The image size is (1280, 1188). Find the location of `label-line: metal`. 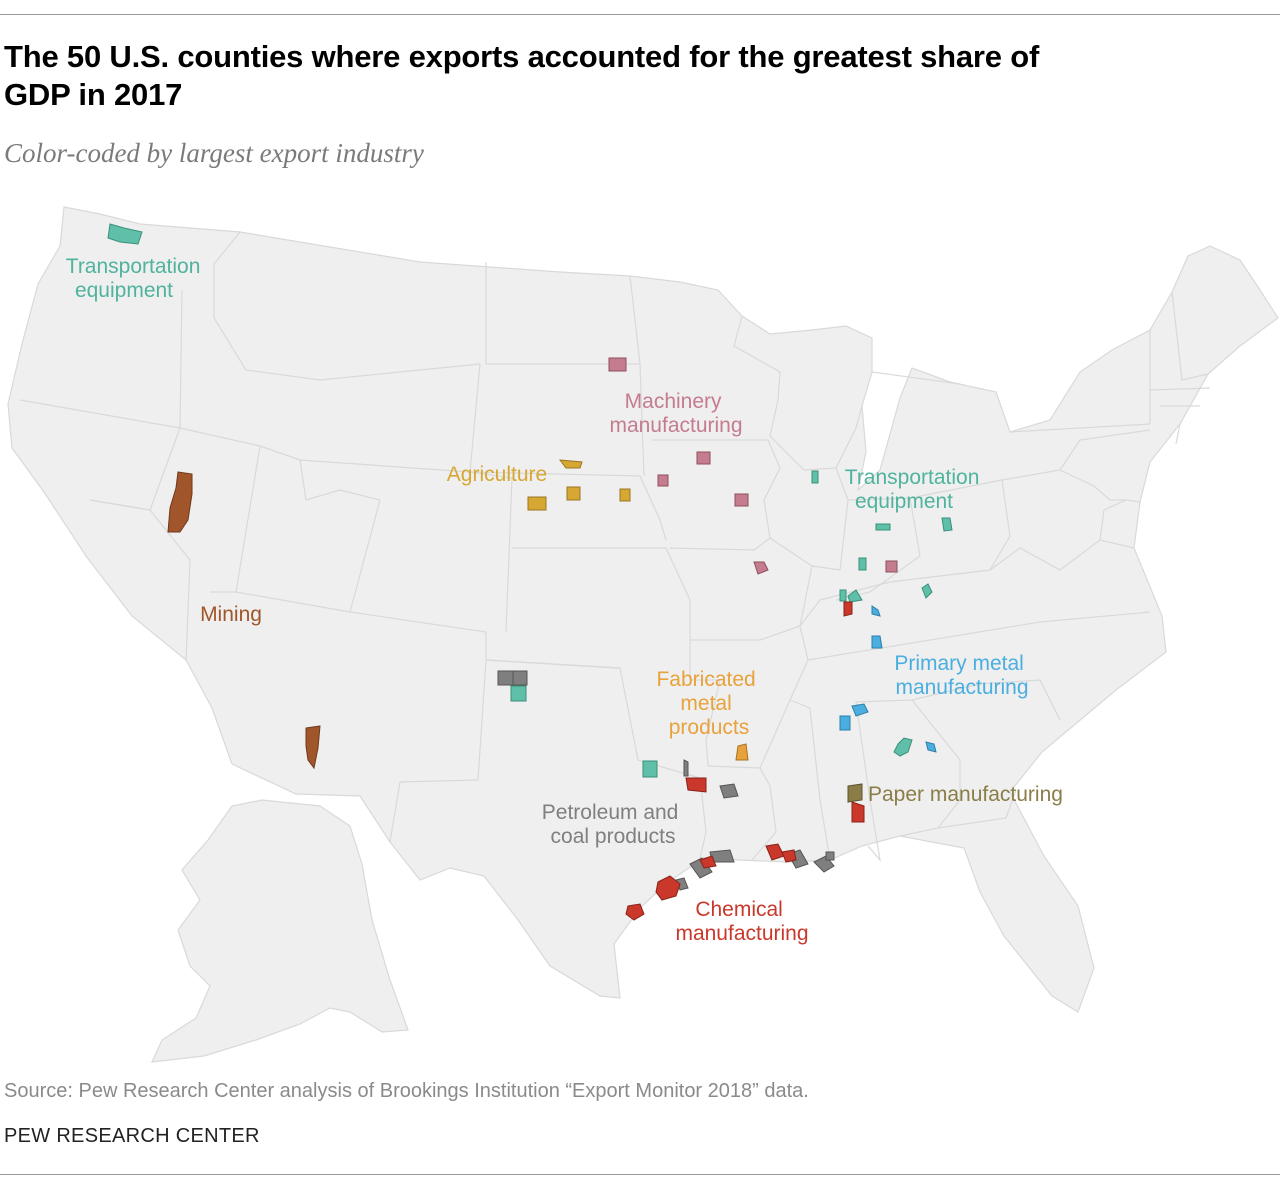

label-line: metal is located at coordinates (705, 703).